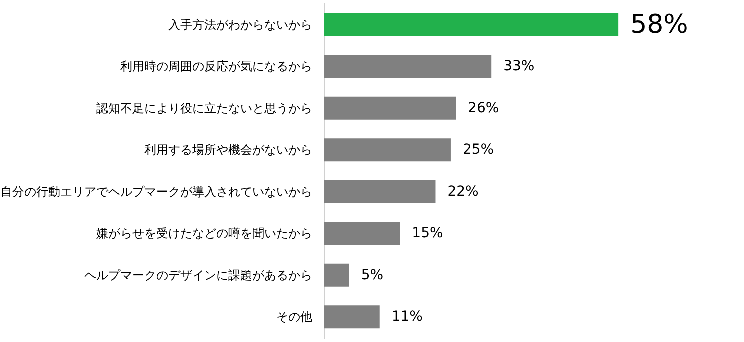  I want to click on y-tick-label: 利用時の周囲の反応が気になるから, so click(216, 67).